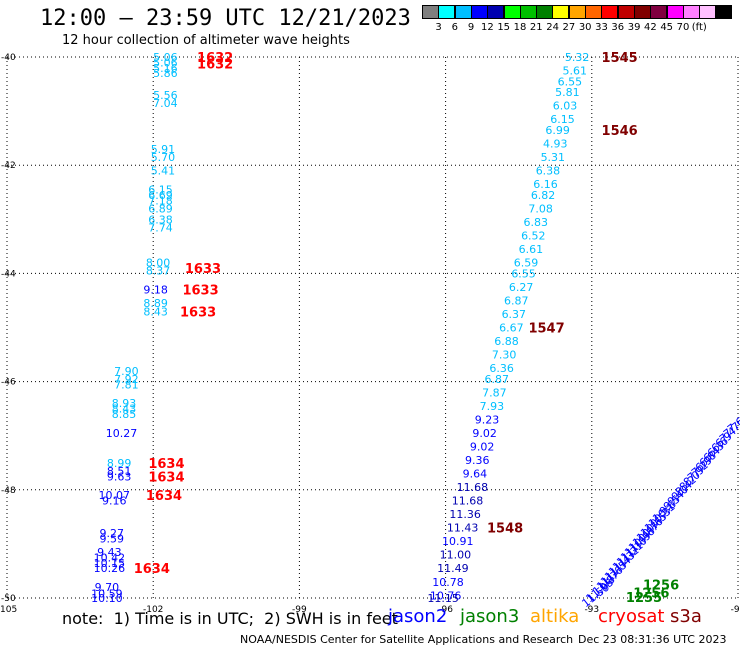 The image size is (740, 650). Describe the element at coordinates (686, 616) in the screenshot. I see `legend-item-s3a: s3a` at that location.